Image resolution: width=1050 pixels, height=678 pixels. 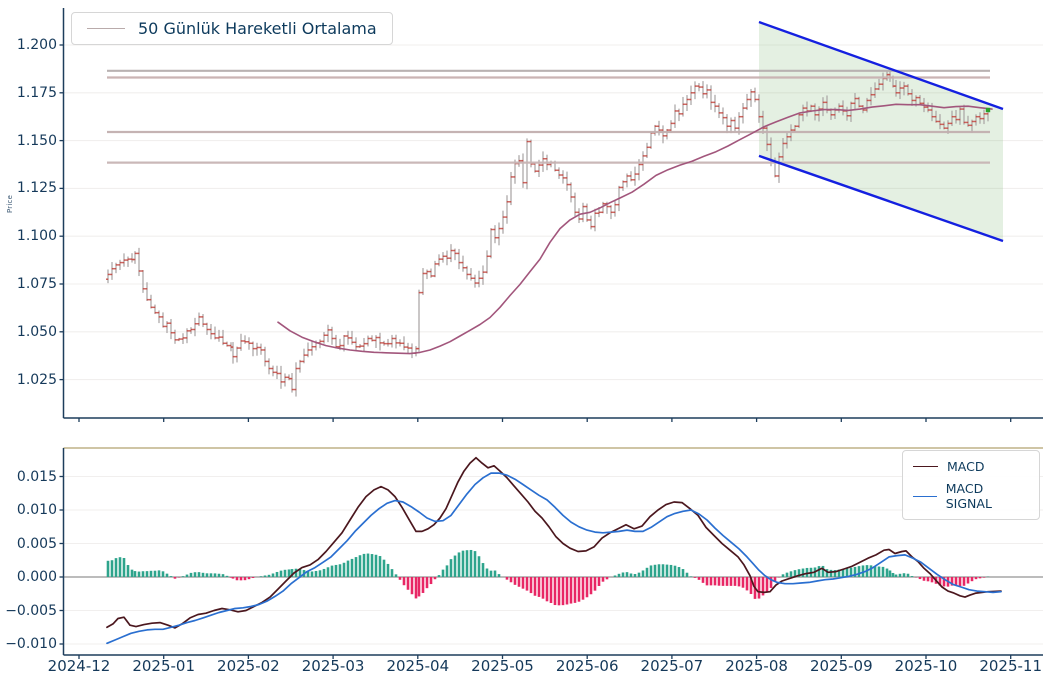 I want to click on macd-legend-entry: MACD, so click(x=971, y=466).